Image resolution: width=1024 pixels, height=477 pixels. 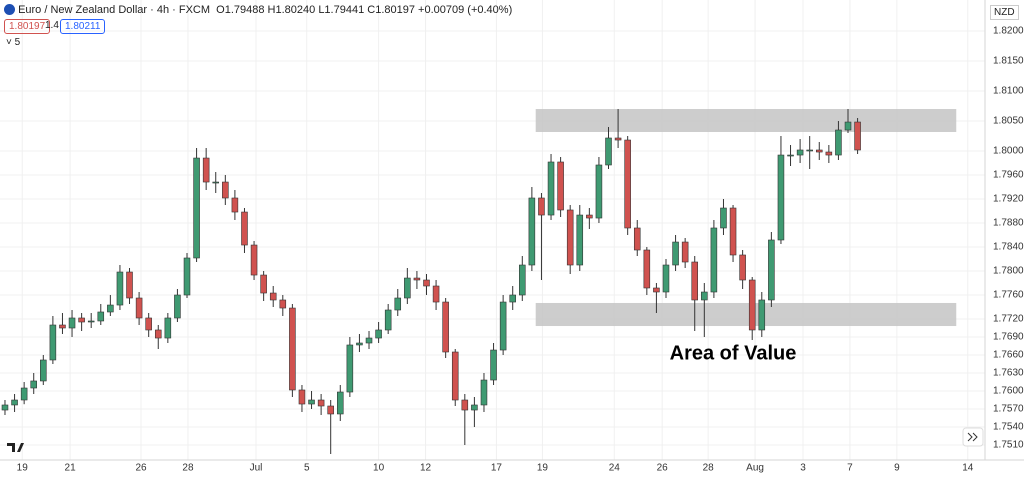 I want to click on sell-button: 1.80197, so click(x=27, y=26).